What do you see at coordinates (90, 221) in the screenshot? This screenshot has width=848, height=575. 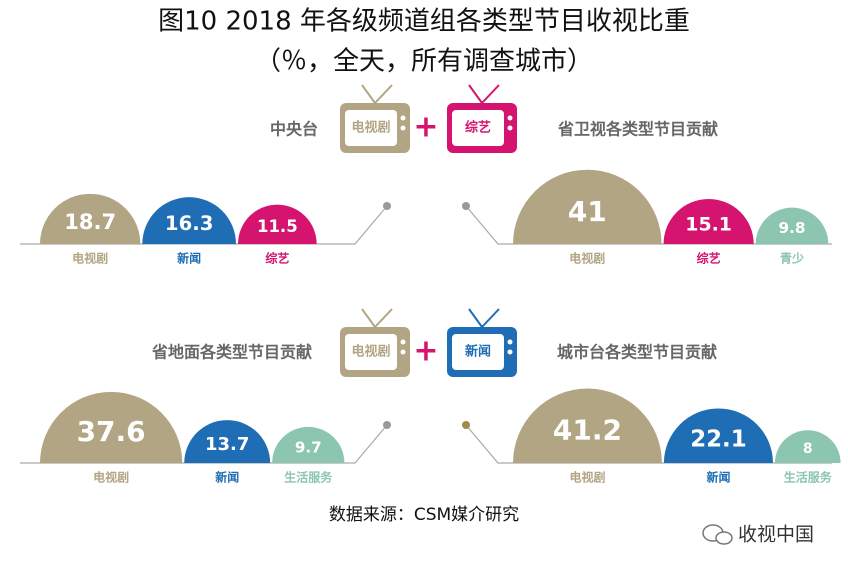 I see `value-label: 18.7` at bounding box center [90, 221].